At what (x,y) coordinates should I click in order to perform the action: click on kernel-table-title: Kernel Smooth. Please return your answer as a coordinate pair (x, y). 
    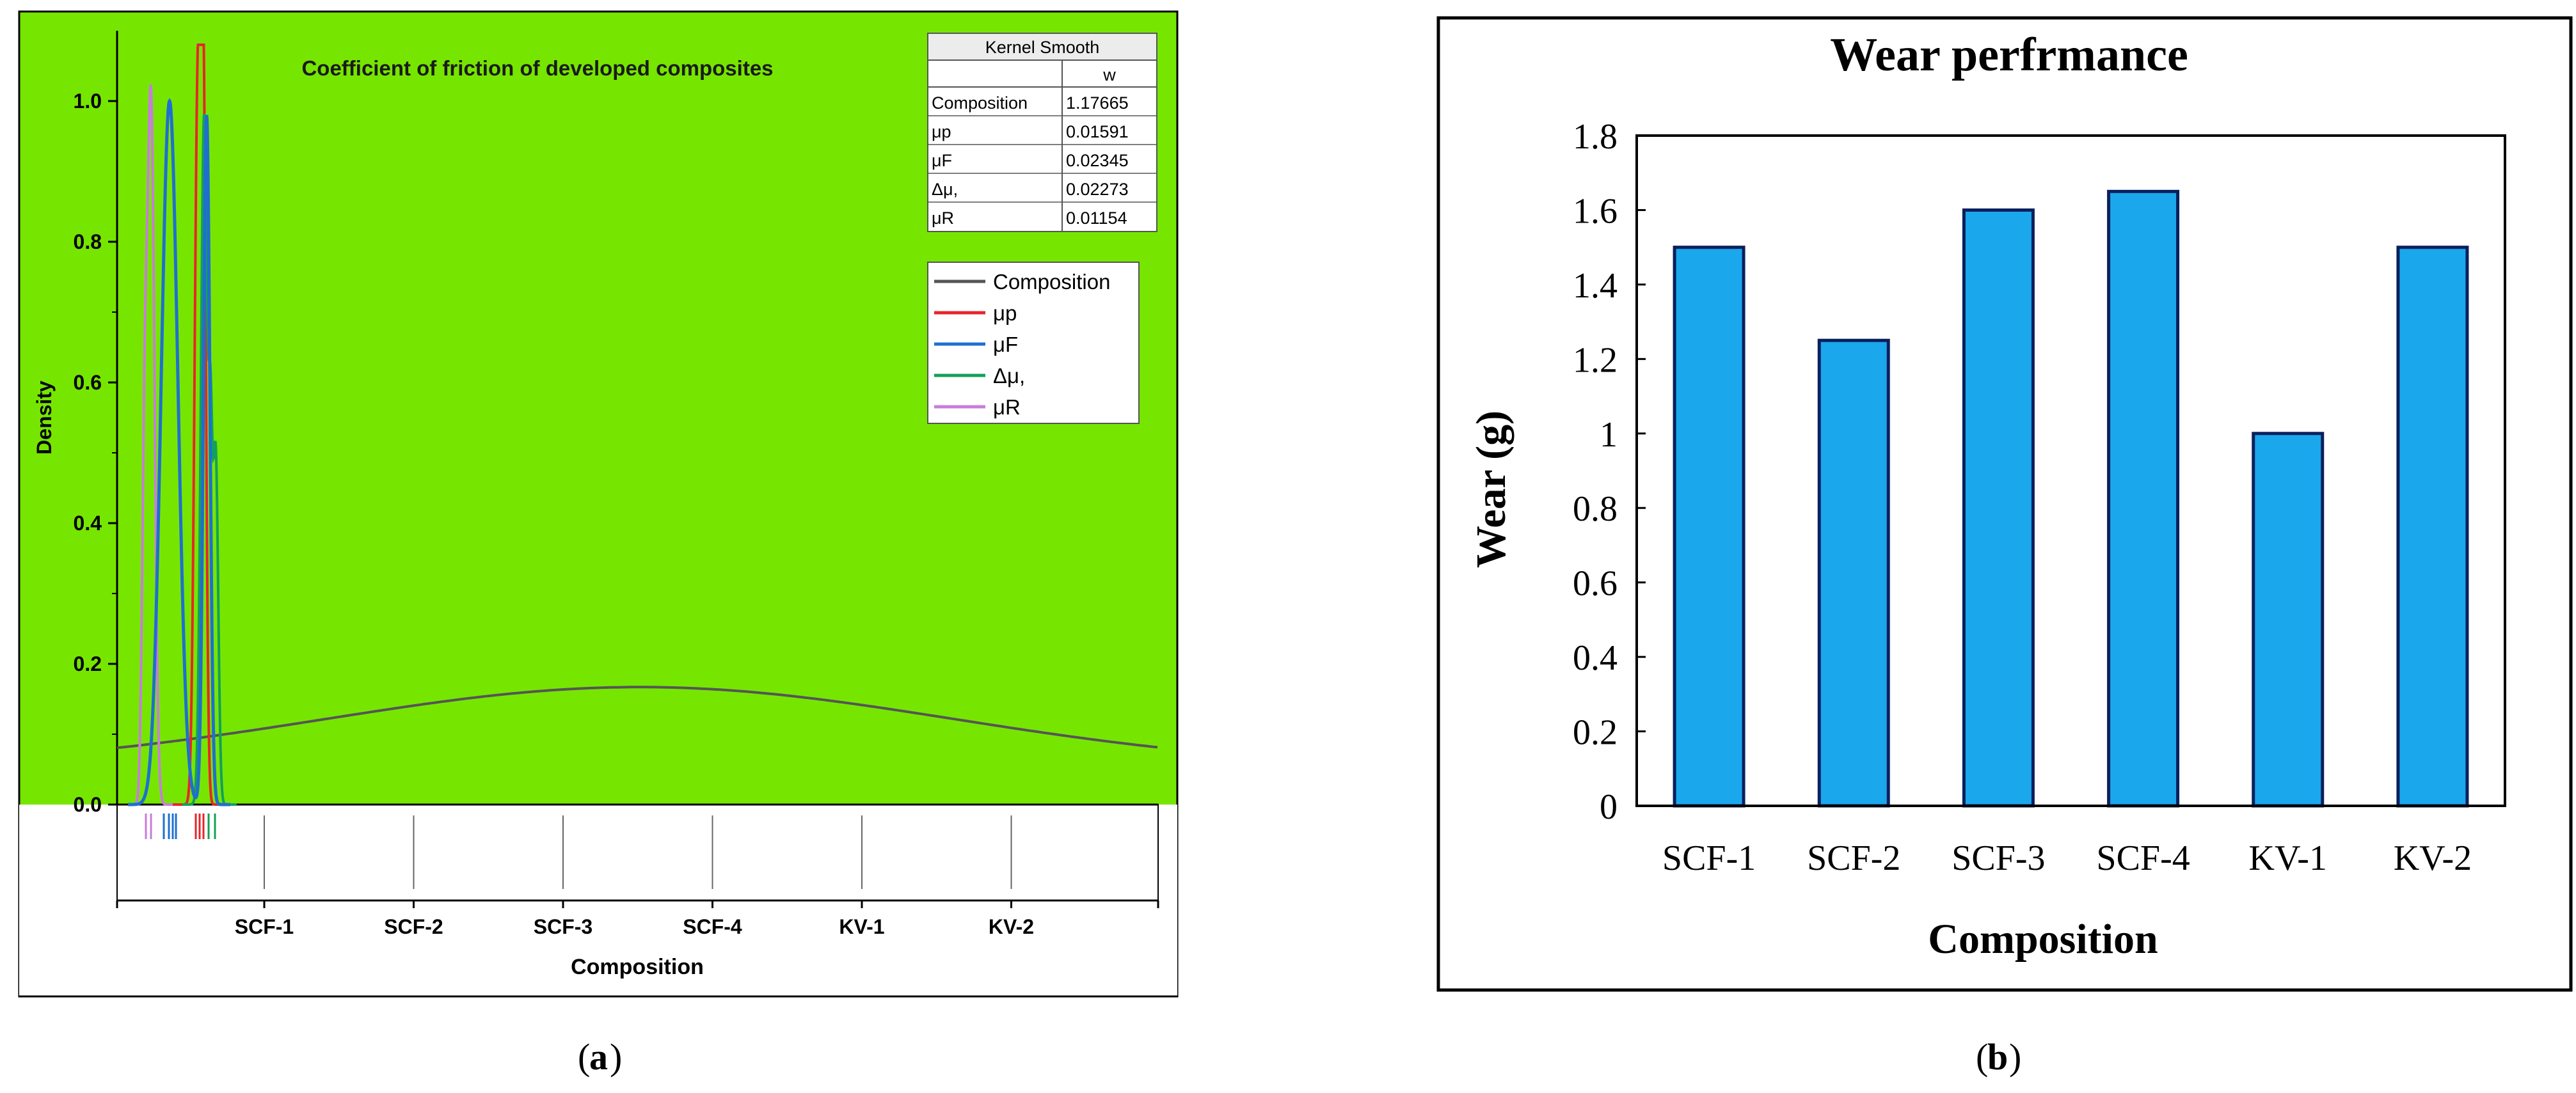
    Looking at the image, I should click on (1043, 47).